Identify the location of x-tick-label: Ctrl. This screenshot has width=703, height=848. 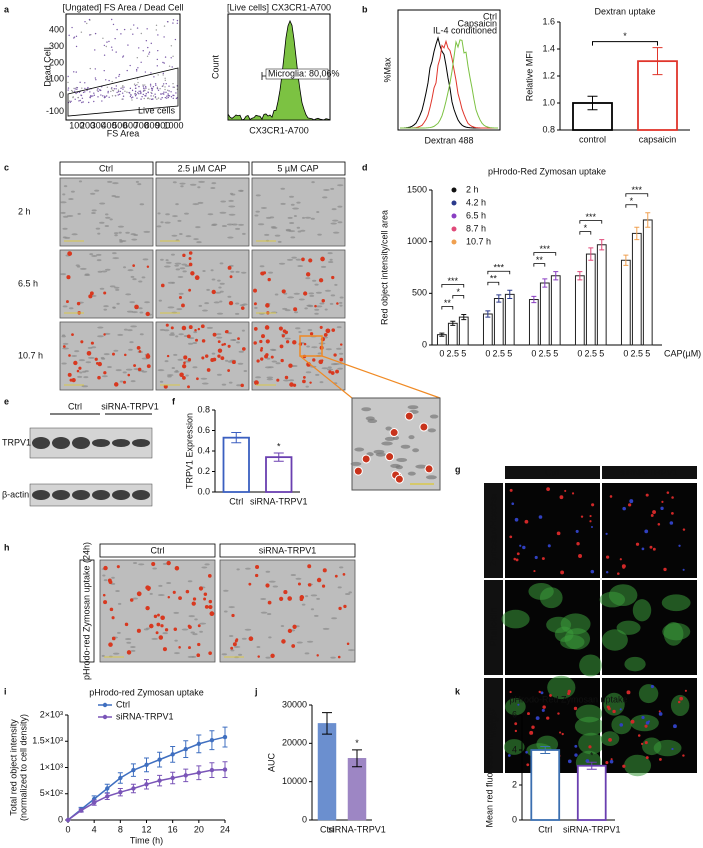
(327, 829).